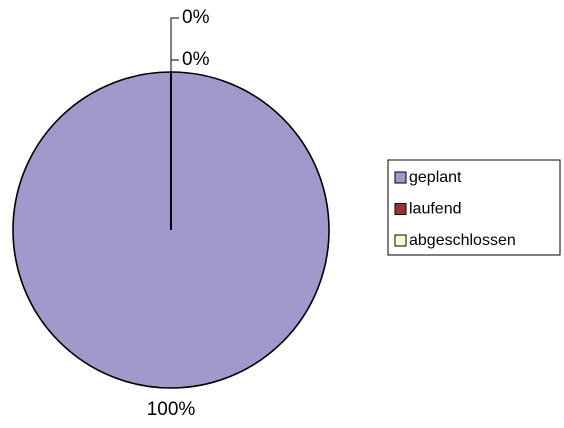 The image size is (564, 428). I want to click on legend: geplant laufend abgeschlossen, so click(474, 207).